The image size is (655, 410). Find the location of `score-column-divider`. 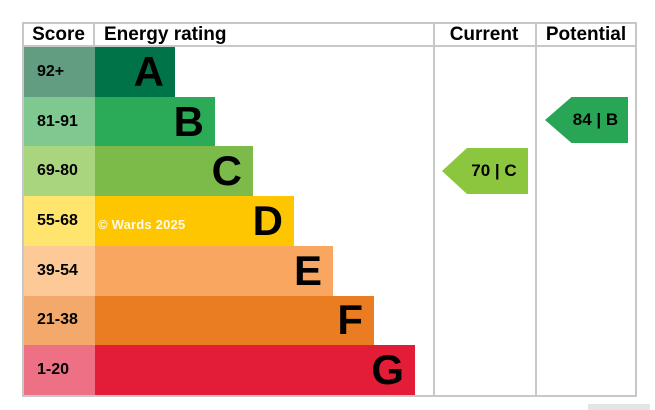

score-column-divider is located at coordinates (94, 34).